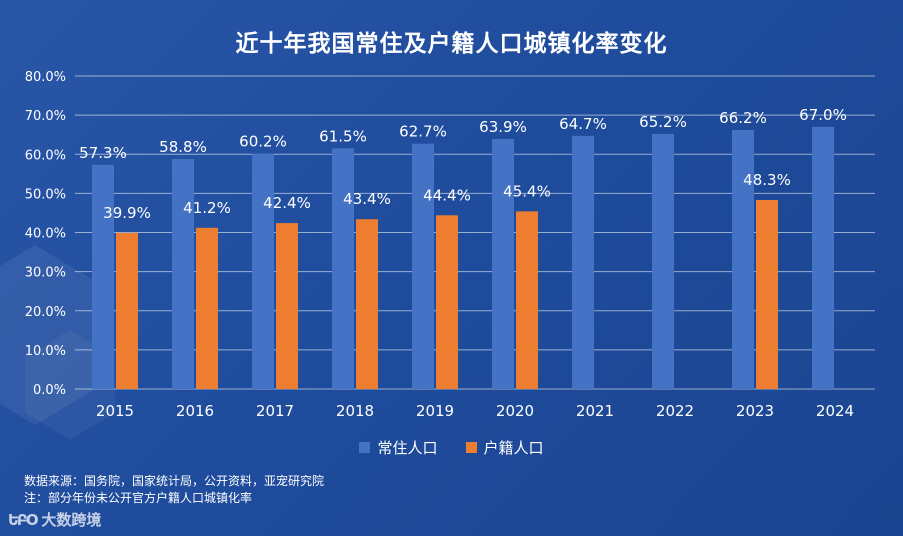 This screenshot has width=903, height=536. What do you see at coordinates (663, 122) in the screenshot?
I see `data-label-resident: 65.2%` at bounding box center [663, 122].